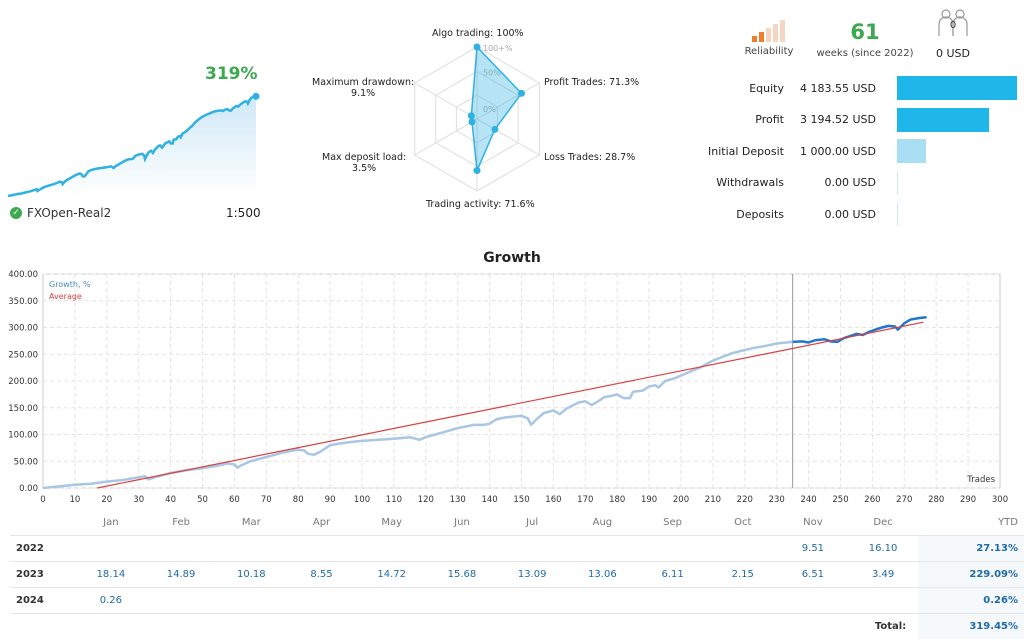 The image size is (1024, 639). I want to click on financial-value: 3 194.52 USD, so click(830, 119).